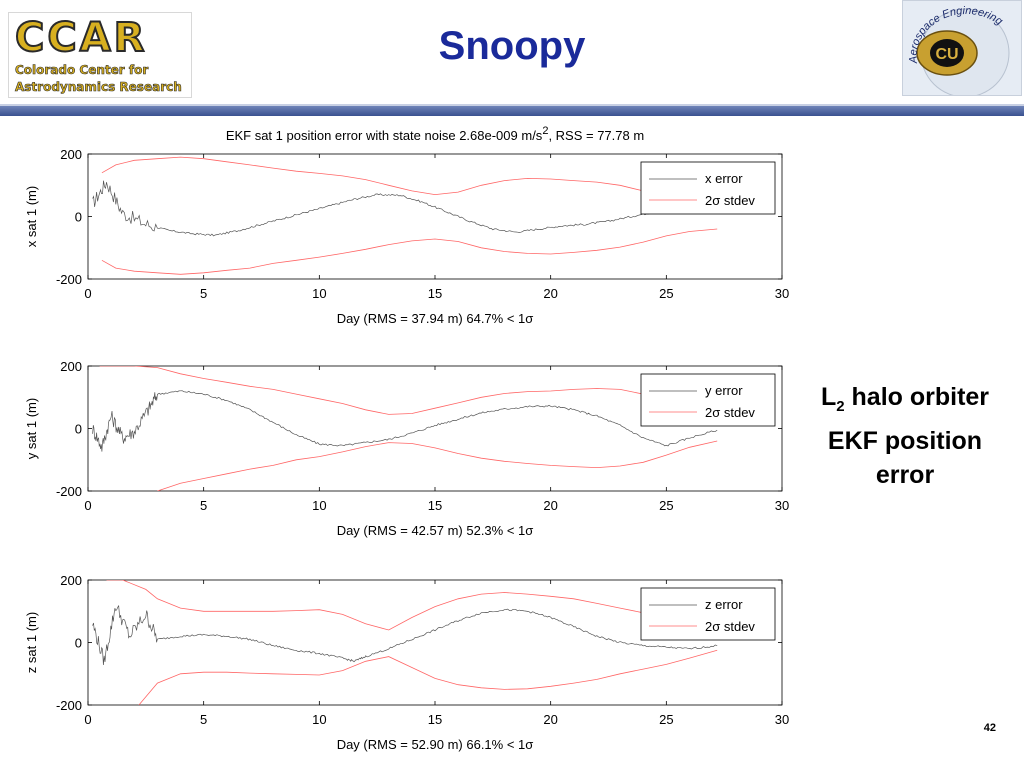 The height and width of the screenshot is (768, 1024). What do you see at coordinates (946, 54) in the screenshot?
I see `cu-logo-text: CU` at bounding box center [946, 54].